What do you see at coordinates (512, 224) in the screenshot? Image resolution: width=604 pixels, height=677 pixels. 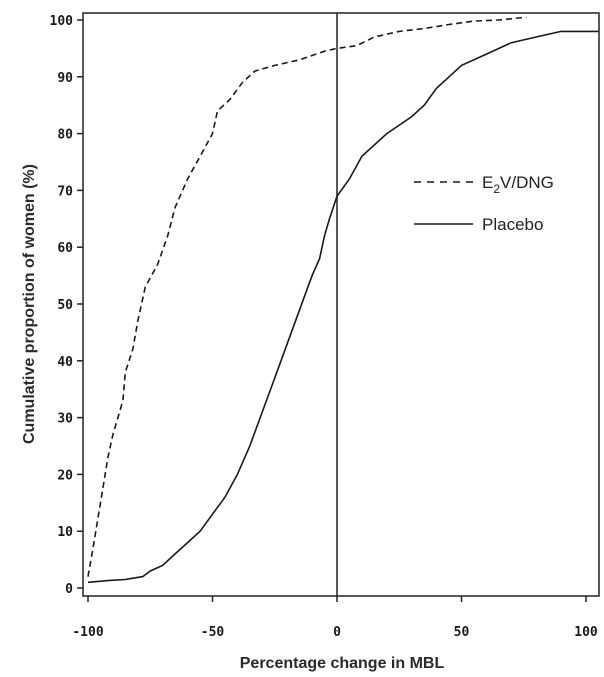 I see `legend-label-placebo: Placebo` at bounding box center [512, 224].